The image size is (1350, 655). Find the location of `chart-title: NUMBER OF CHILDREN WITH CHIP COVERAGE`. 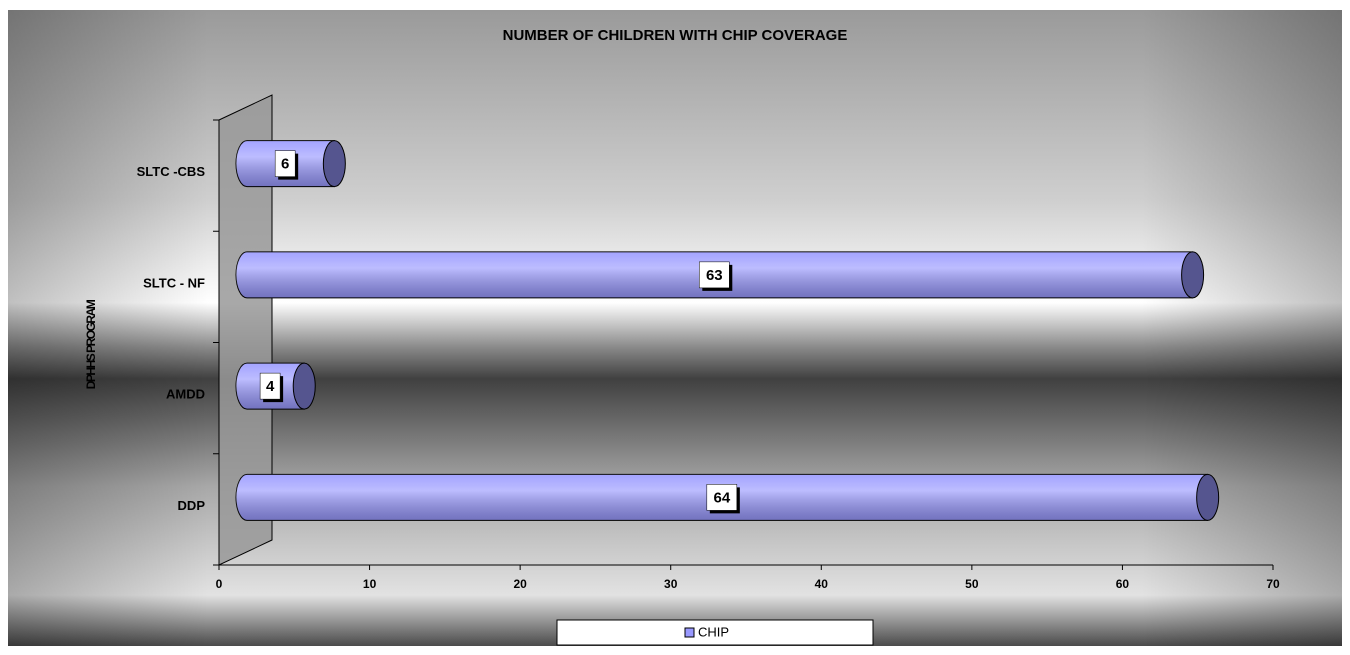

chart-title: NUMBER OF CHILDREN WITH CHIP COVERAGE is located at coordinates (675, 35).